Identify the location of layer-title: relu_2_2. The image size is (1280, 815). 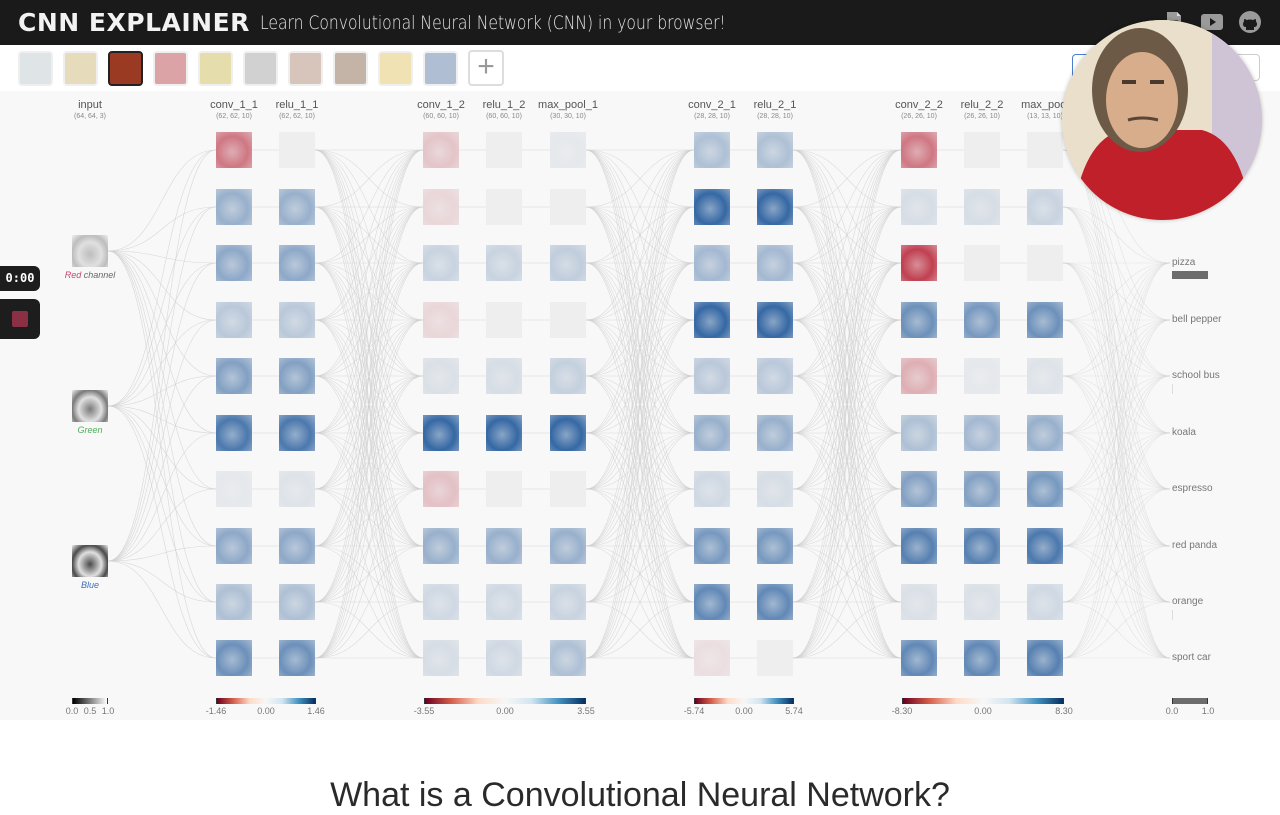
(982, 105).